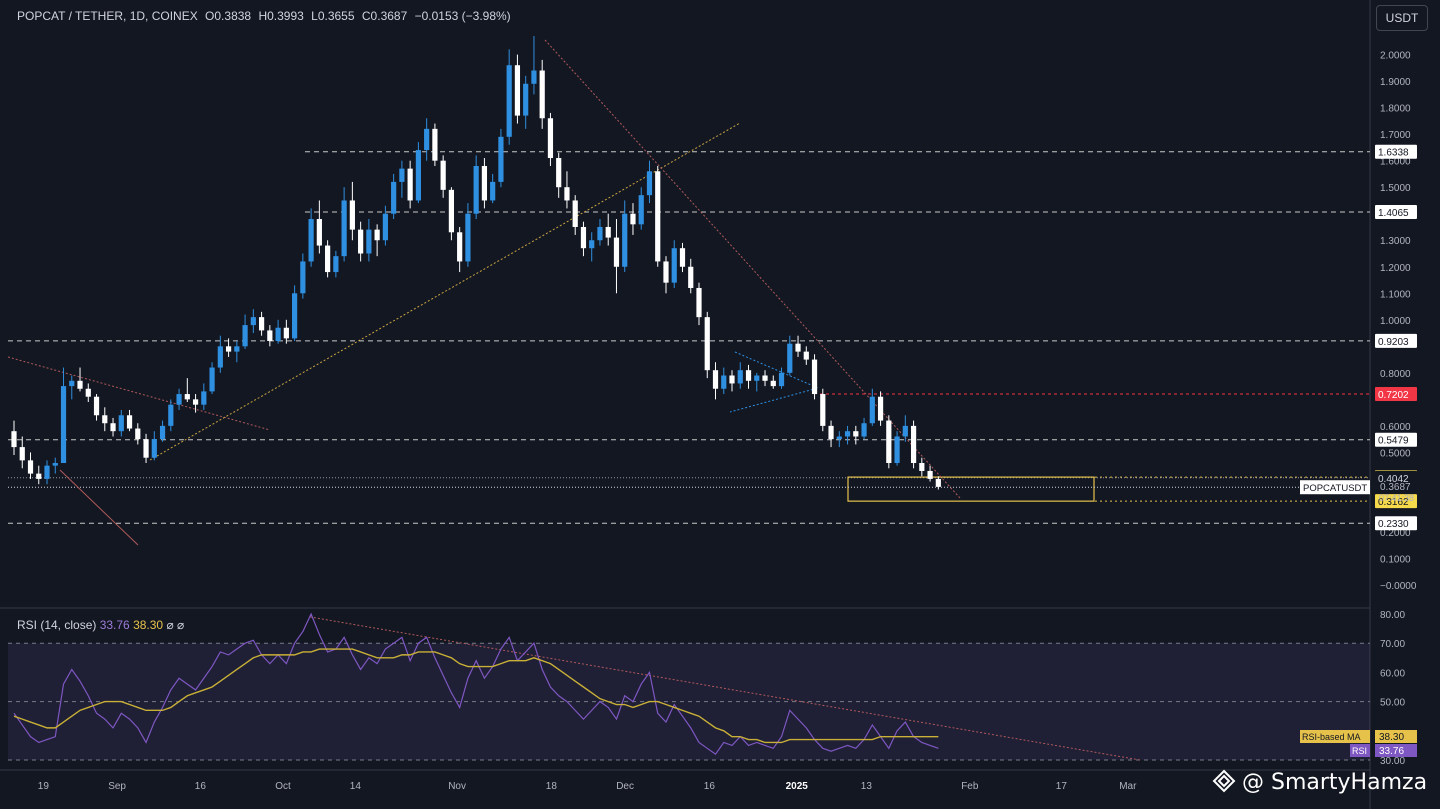 This screenshot has width=1440, height=809. Describe the element at coordinates (971, 489) in the screenshot. I see `support-box` at that location.